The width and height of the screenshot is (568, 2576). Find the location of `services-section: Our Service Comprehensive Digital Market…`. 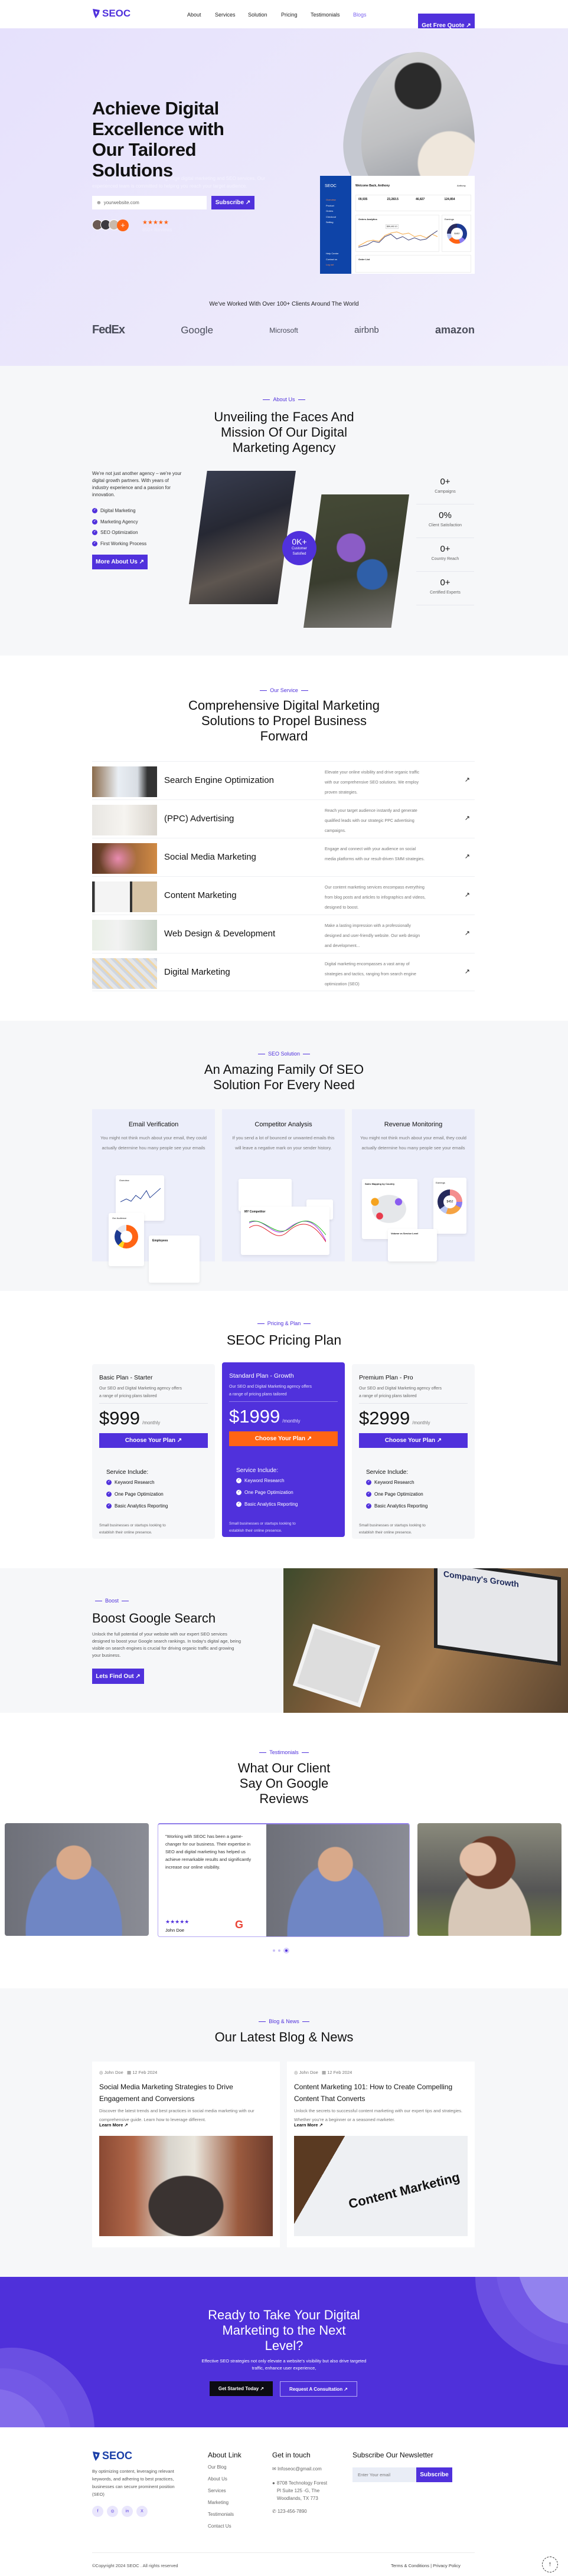

services-section: Our Service Comprehensive Digital Market… is located at coordinates (284, 838).